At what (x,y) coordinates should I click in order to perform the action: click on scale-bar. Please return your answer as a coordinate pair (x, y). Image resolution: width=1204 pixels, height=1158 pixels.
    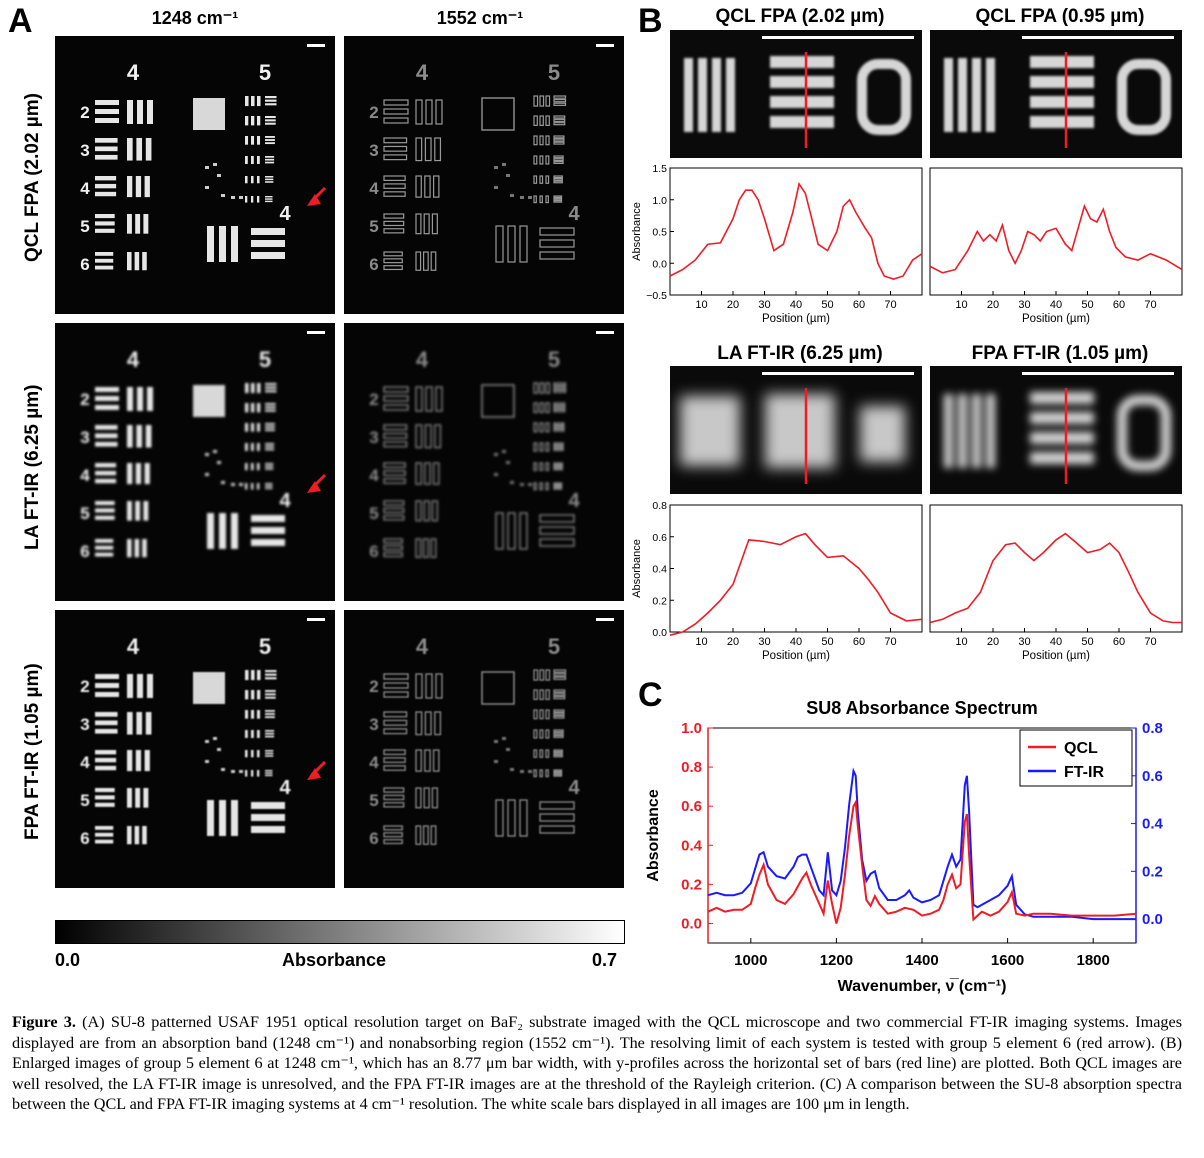
    Looking at the image, I should click on (838, 373).